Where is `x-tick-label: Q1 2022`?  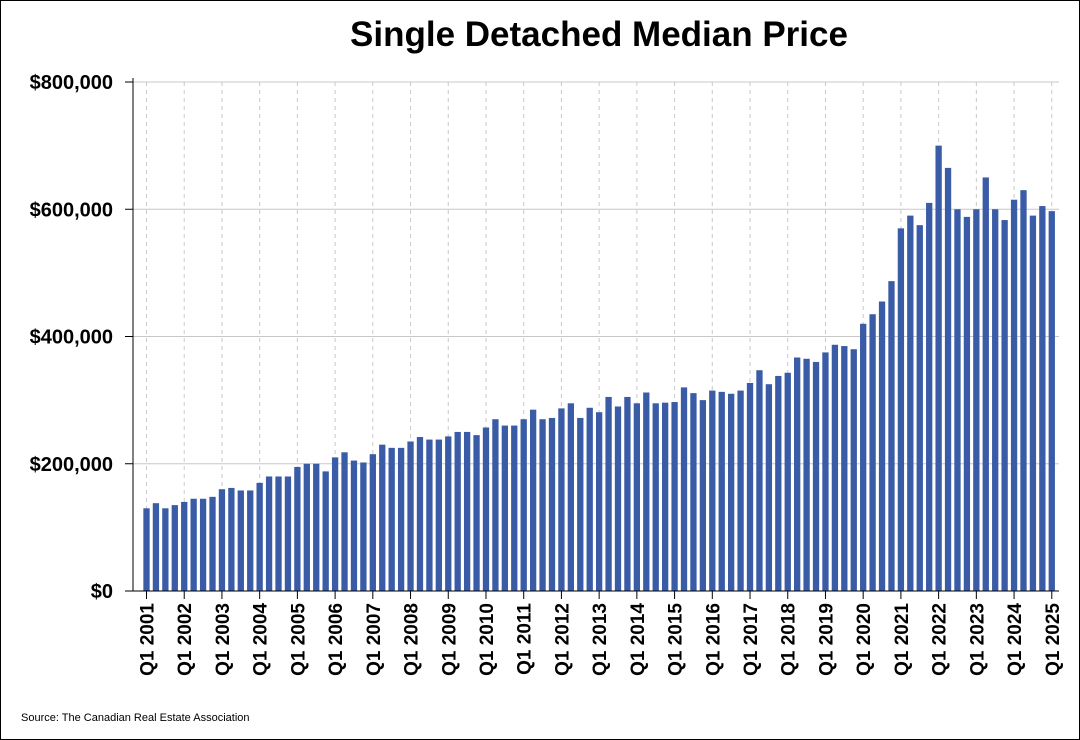 x-tick-label: Q1 2022 is located at coordinates (940, 639).